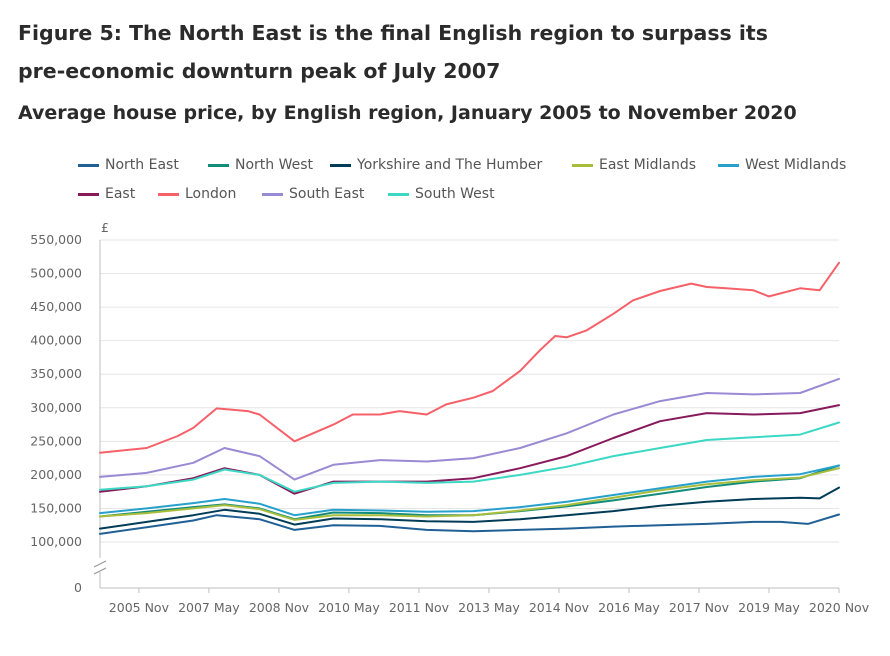 The image size is (890, 656). What do you see at coordinates (56, 474) in the screenshot?
I see `y-tick-label: 200,000` at bounding box center [56, 474].